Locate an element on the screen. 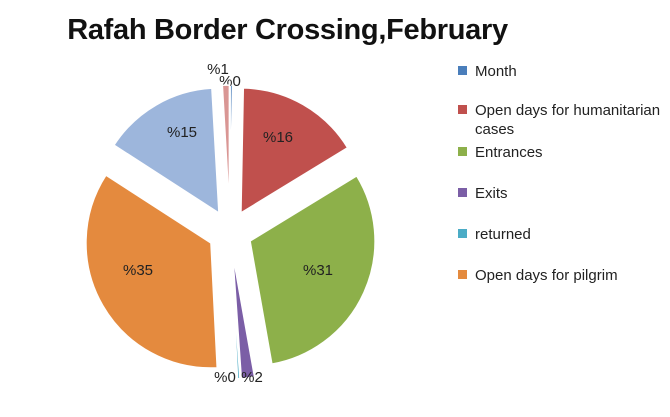  pie-data-label-4: %0 is located at coordinates (225, 377).